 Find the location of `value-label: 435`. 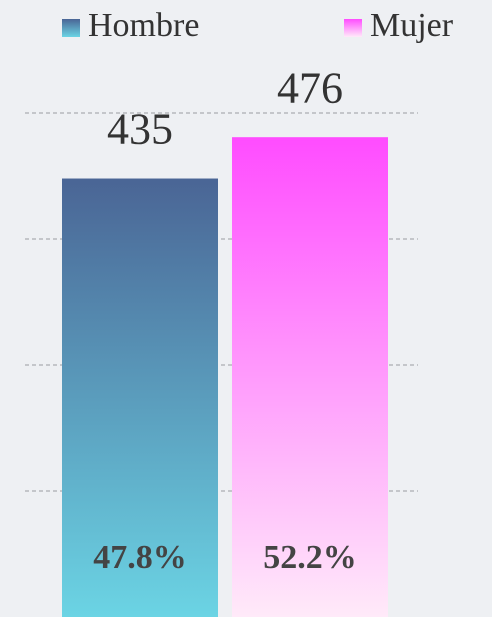

value-label: 435 is located at coordinates (140, 129).